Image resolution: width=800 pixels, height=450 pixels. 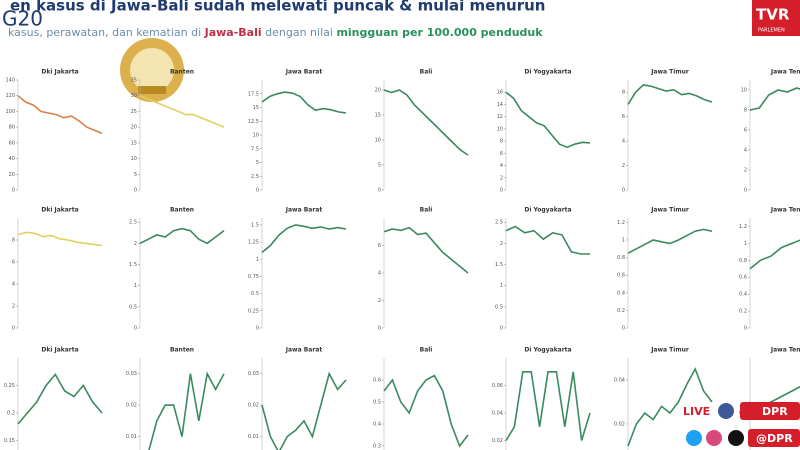 What do you see at coordinates (134, 81) in the screenshot?
I see `y-tick-label: 35` at bounding box center [134, 81].